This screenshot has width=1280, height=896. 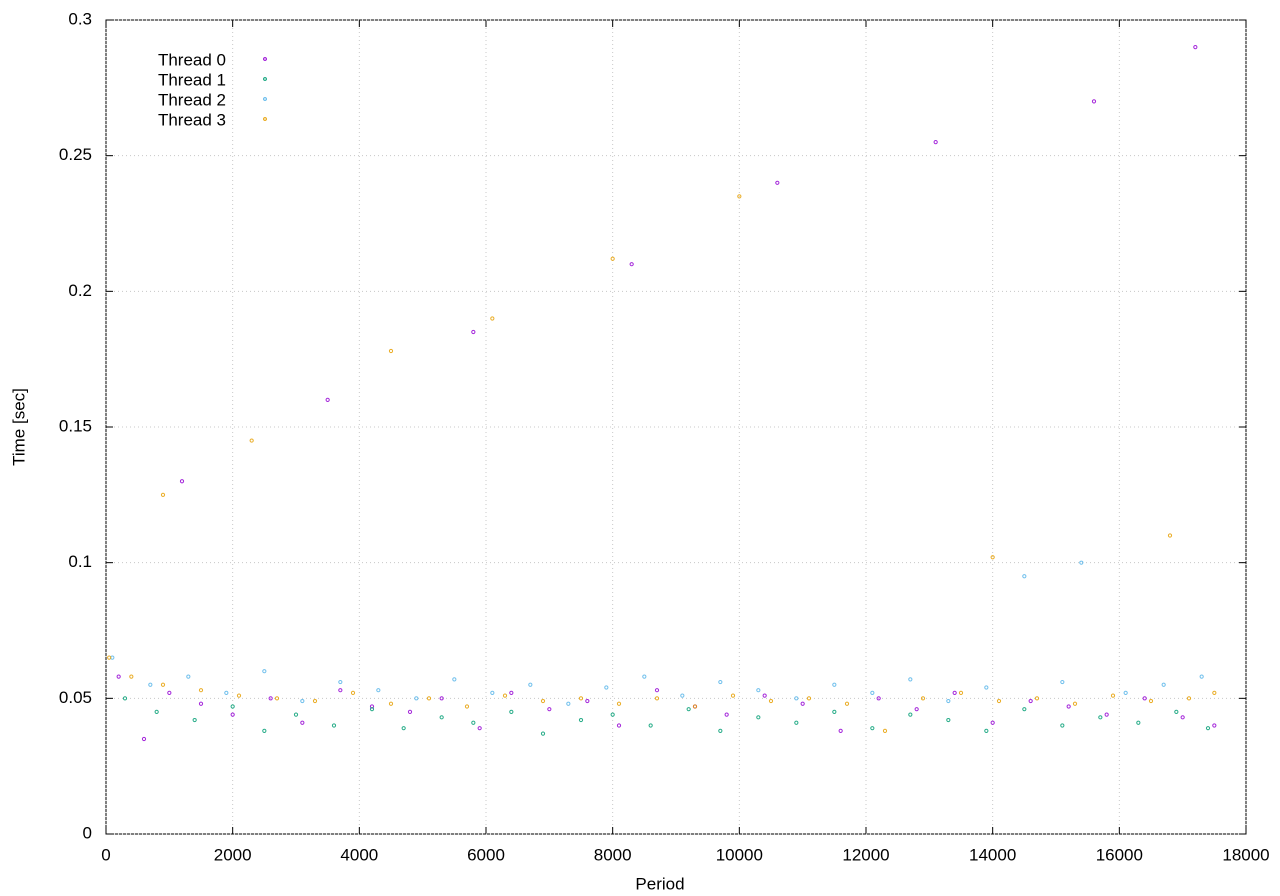 What do you see at coordinates (992, 854) in the screenshot?
I see `x-tick-label: 14000` at bounding box center [992, 854].